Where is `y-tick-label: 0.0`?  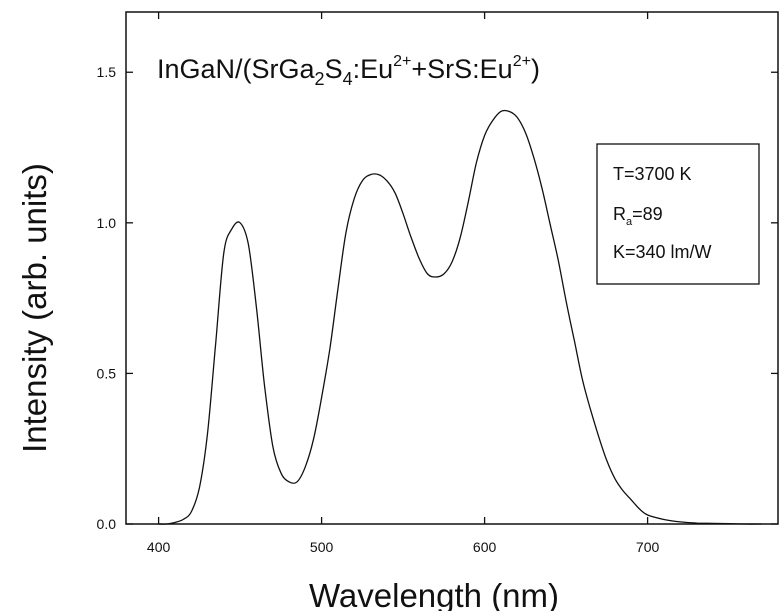
y-tick-label: 0.0 is located at coordinates (107, 524).